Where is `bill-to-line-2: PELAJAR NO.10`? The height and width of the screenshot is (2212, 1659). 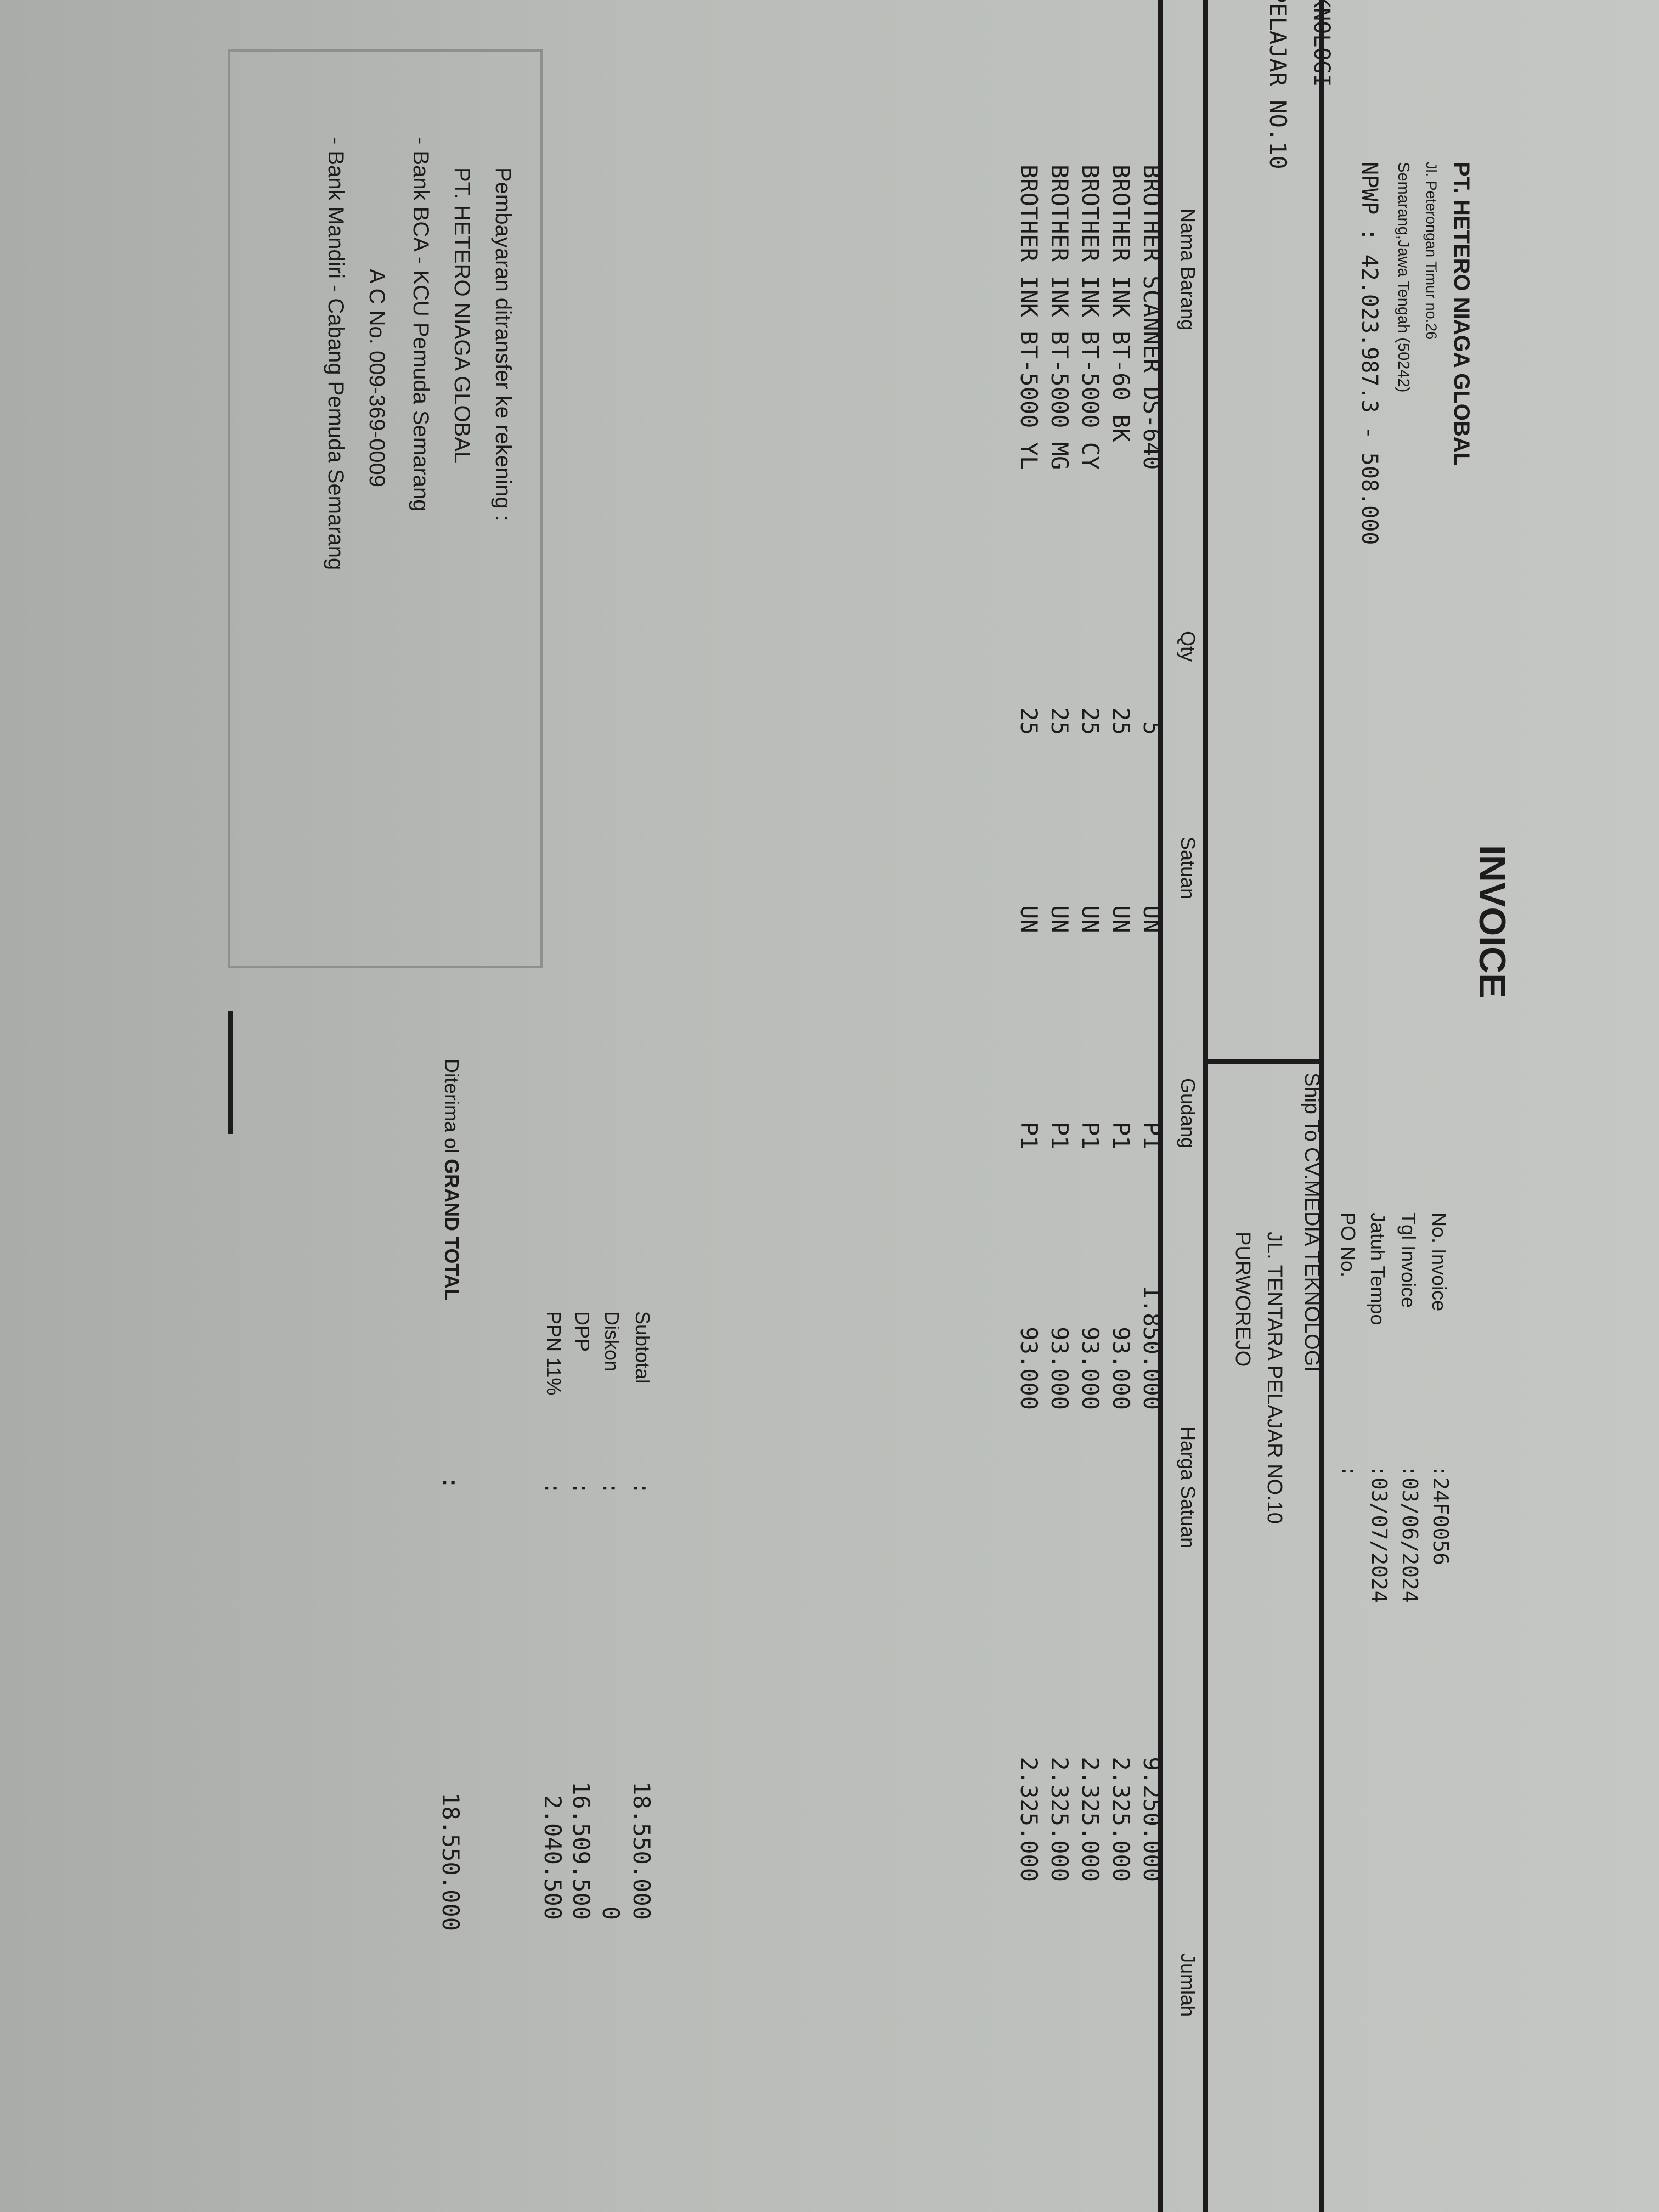
bill-to-line-2: PELAJAR NO.10 is located at coordinates (1278, 85).